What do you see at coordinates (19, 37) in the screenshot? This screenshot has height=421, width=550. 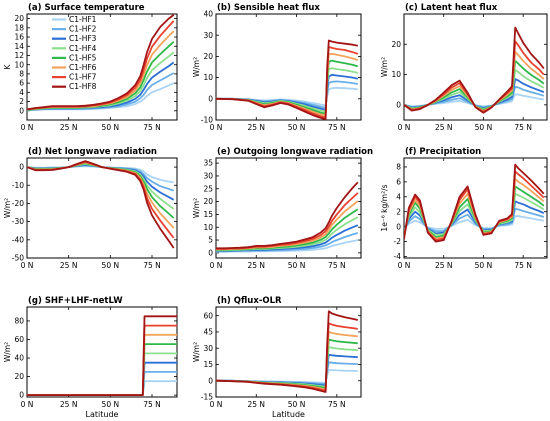 I see `y-tick-label: 16` at bounding box center [19, 37].